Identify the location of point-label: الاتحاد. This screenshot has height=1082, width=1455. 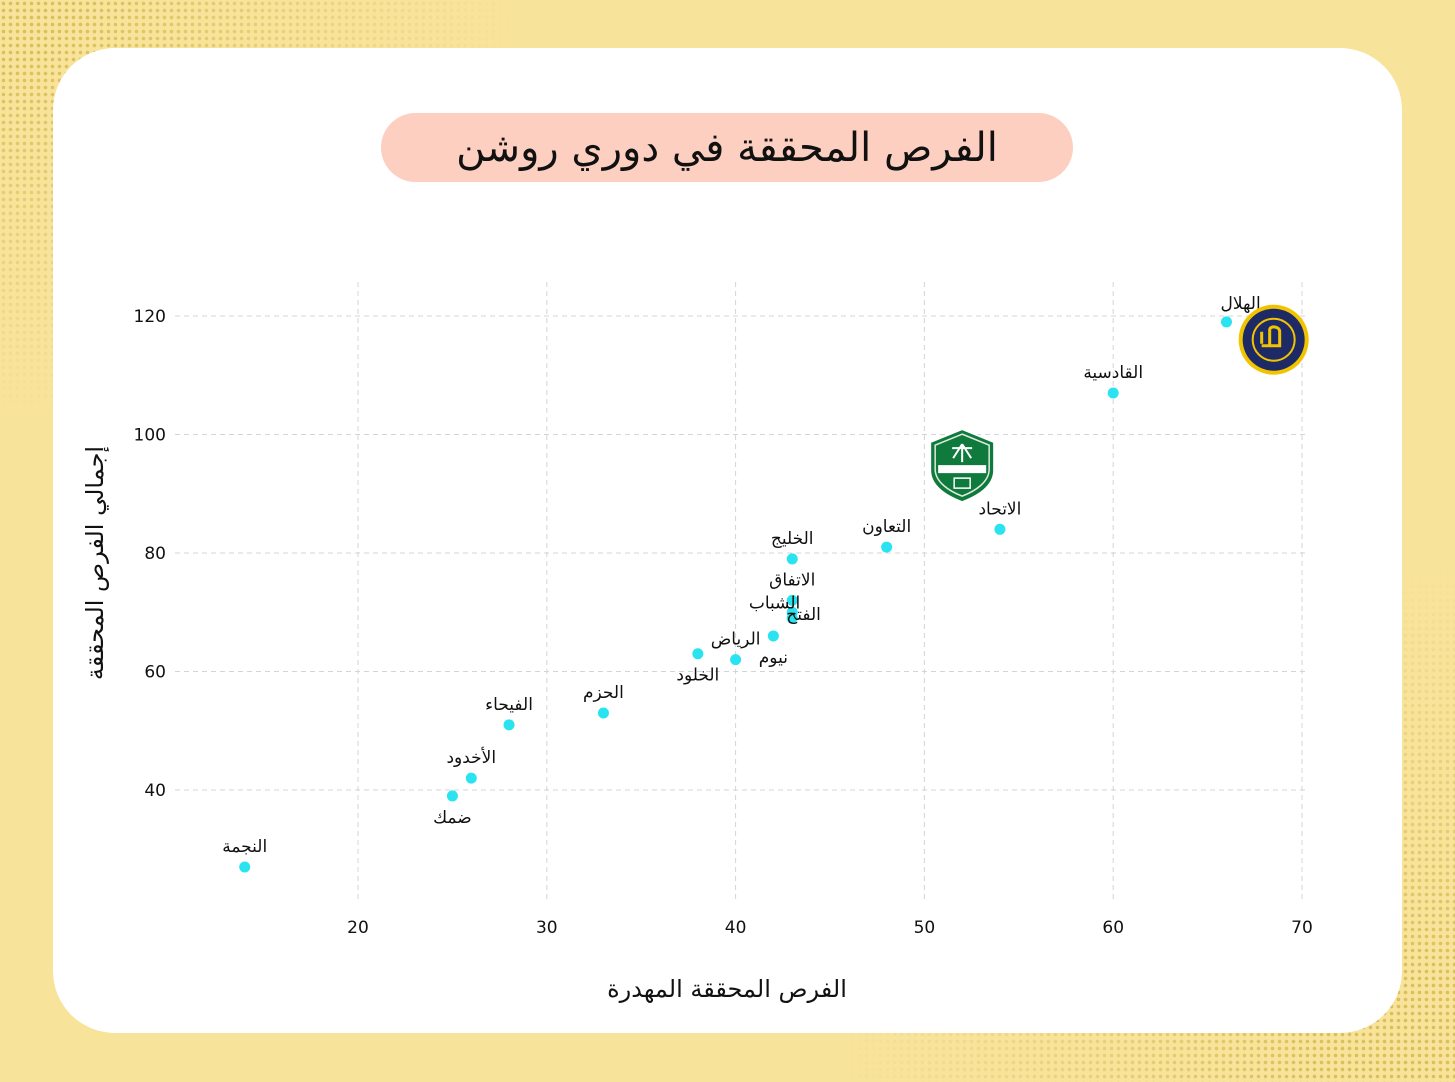
(999, 509).